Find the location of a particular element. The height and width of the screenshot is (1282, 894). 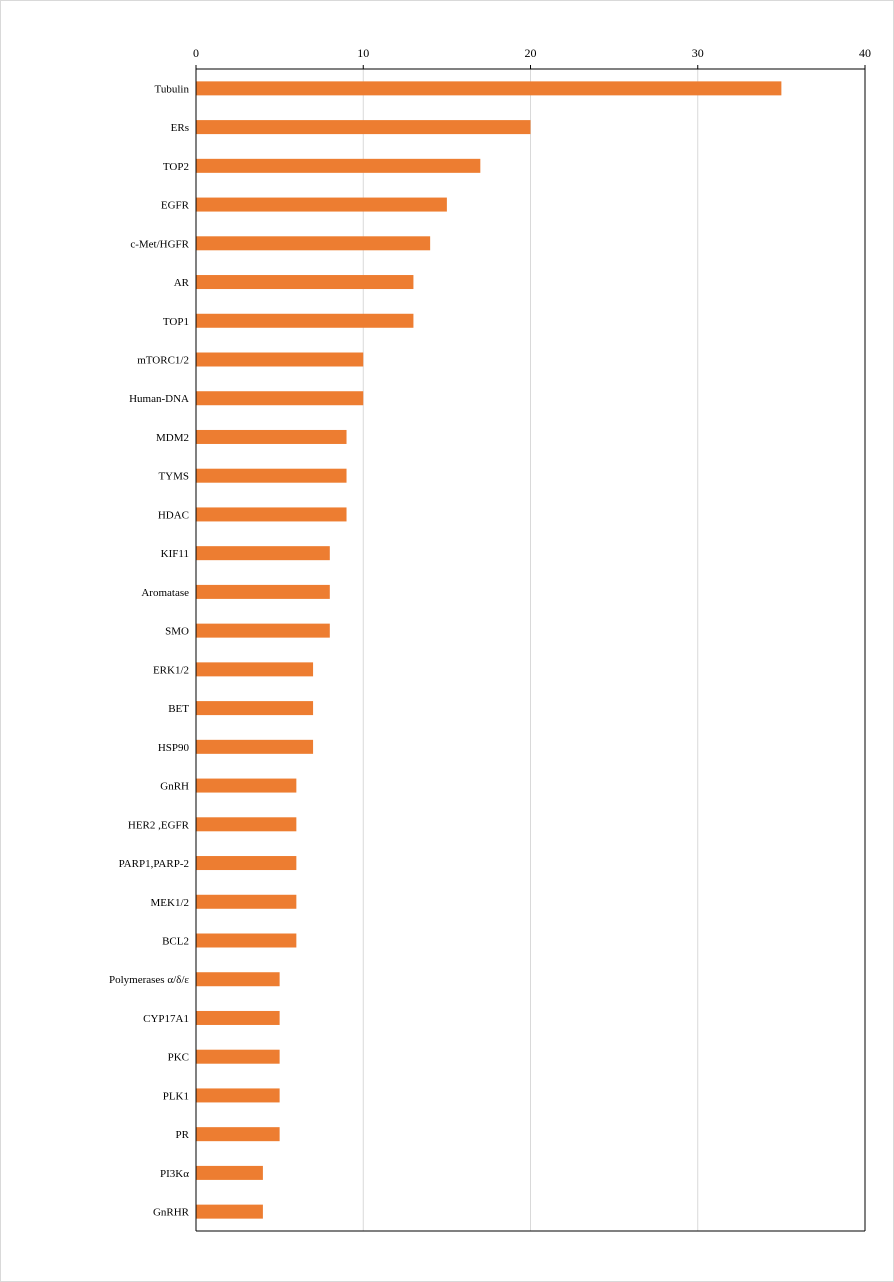

category-label: PI3Kα is located at coordinates (174, 1174).